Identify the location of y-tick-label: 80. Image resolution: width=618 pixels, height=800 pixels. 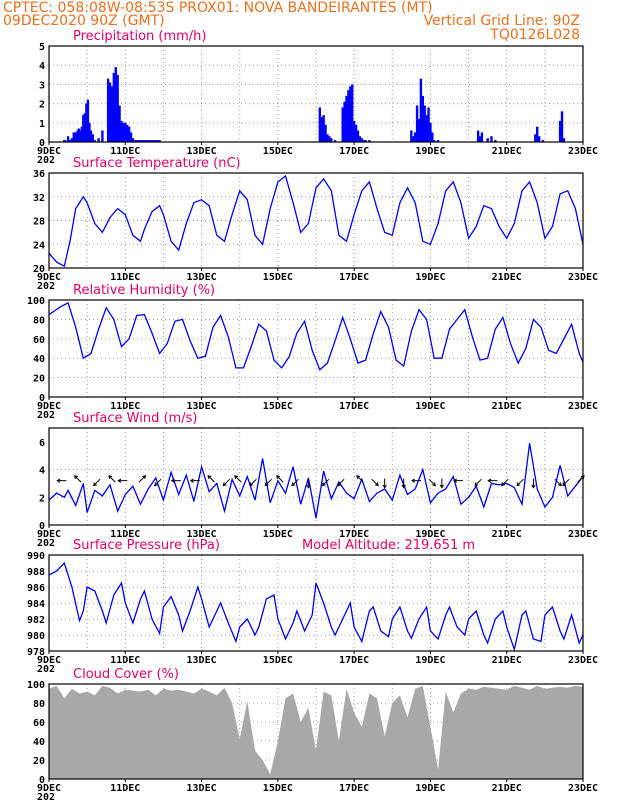
(39, 320).